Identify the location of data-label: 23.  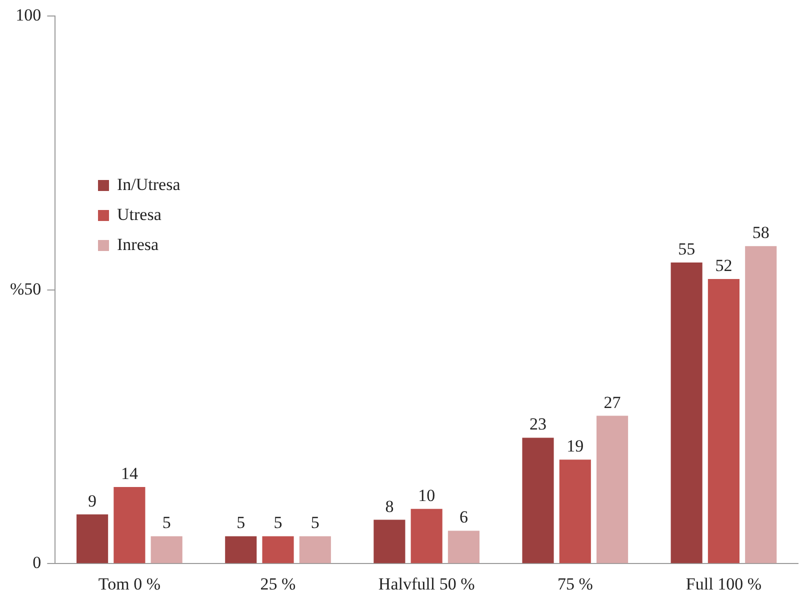
(538, 424).